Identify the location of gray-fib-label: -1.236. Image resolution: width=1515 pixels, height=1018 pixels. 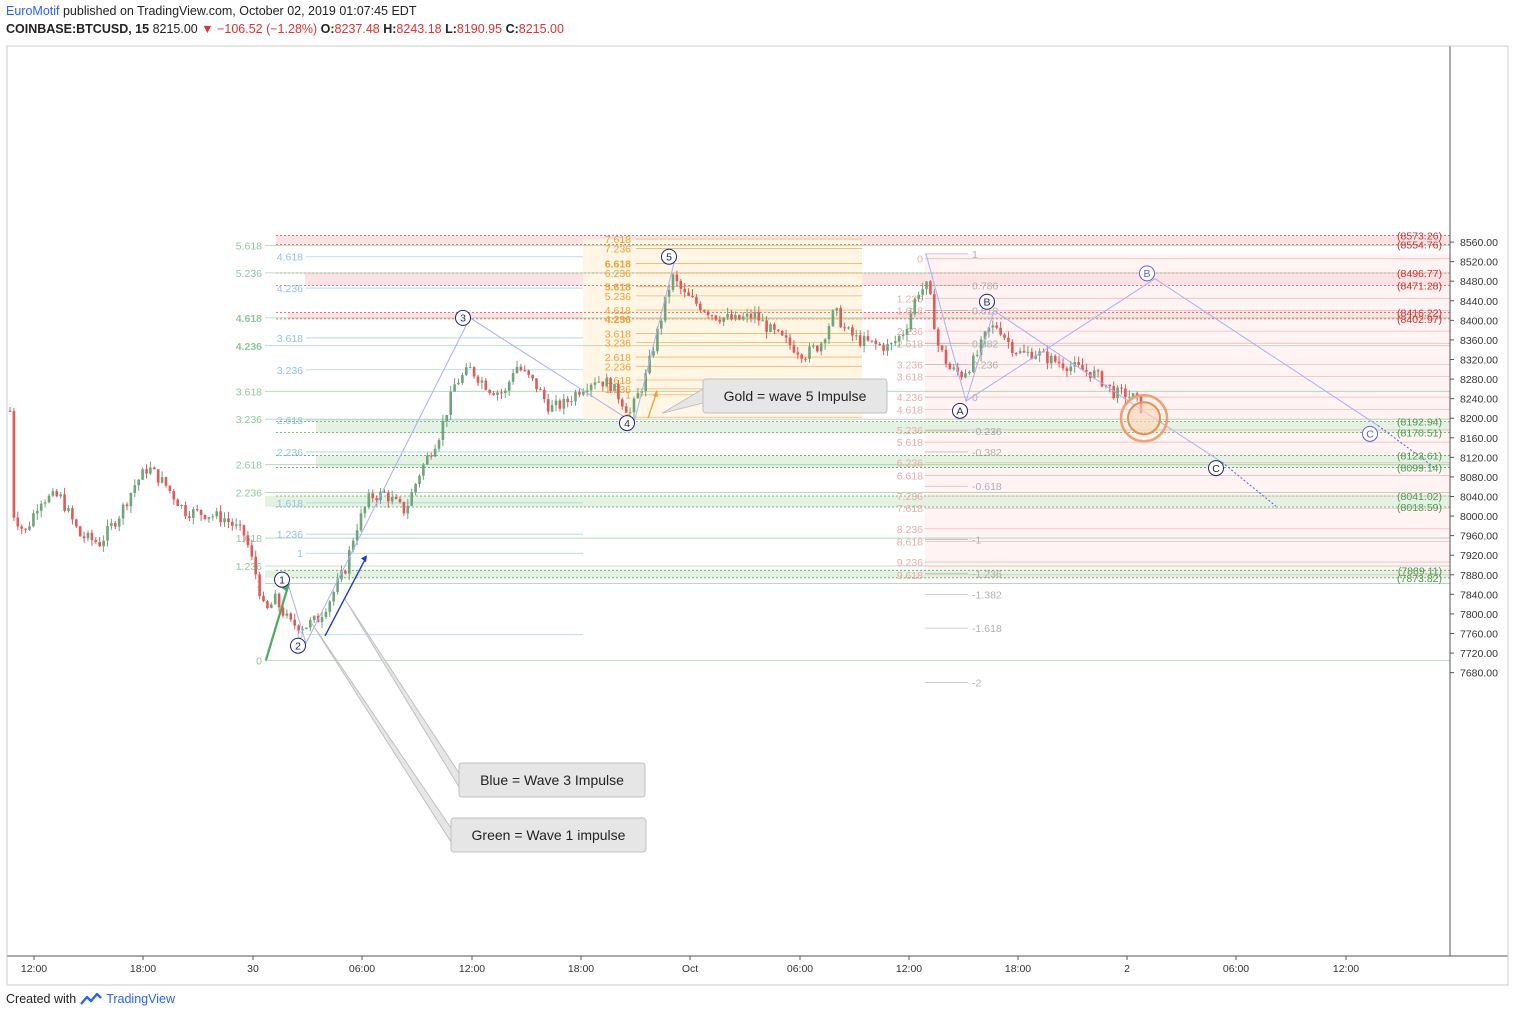
(987, 574).